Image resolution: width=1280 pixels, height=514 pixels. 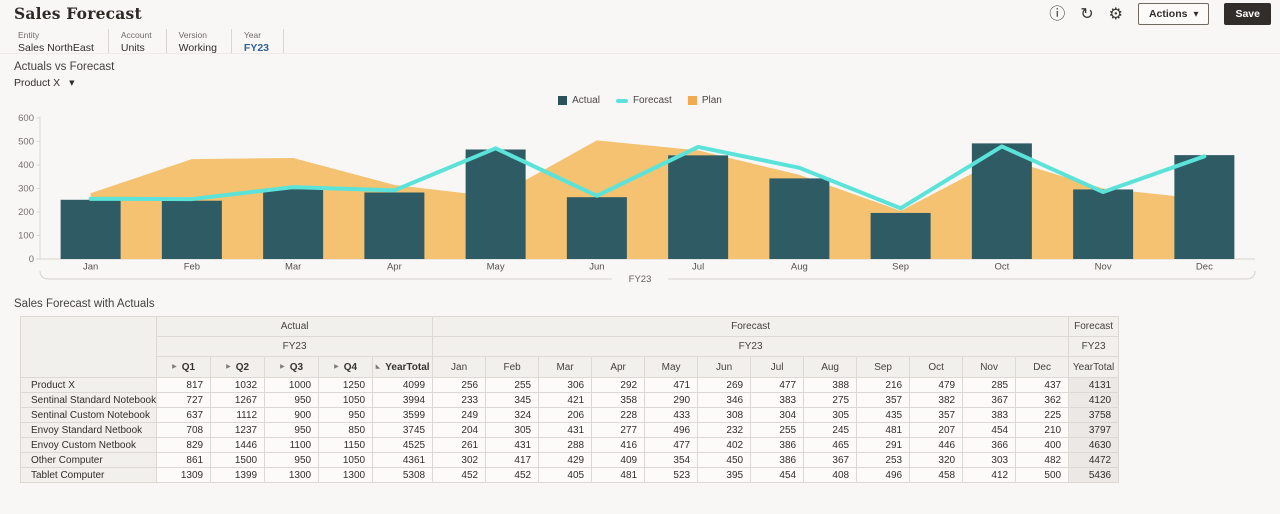 I want to click on grid-cell: 366, so click(x=989, y=445).